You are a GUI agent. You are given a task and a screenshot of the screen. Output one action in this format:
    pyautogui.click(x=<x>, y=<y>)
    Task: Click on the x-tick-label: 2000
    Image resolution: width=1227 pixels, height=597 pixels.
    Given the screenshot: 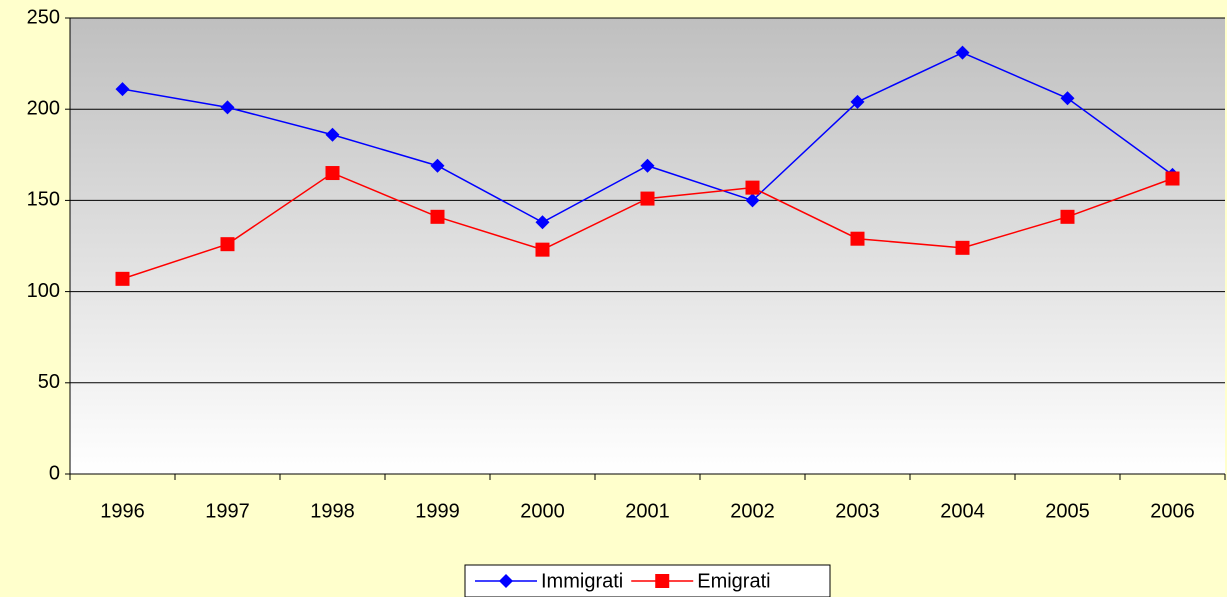 What is the action you would take?
    pyautogui.click(x=542, y=511)
    